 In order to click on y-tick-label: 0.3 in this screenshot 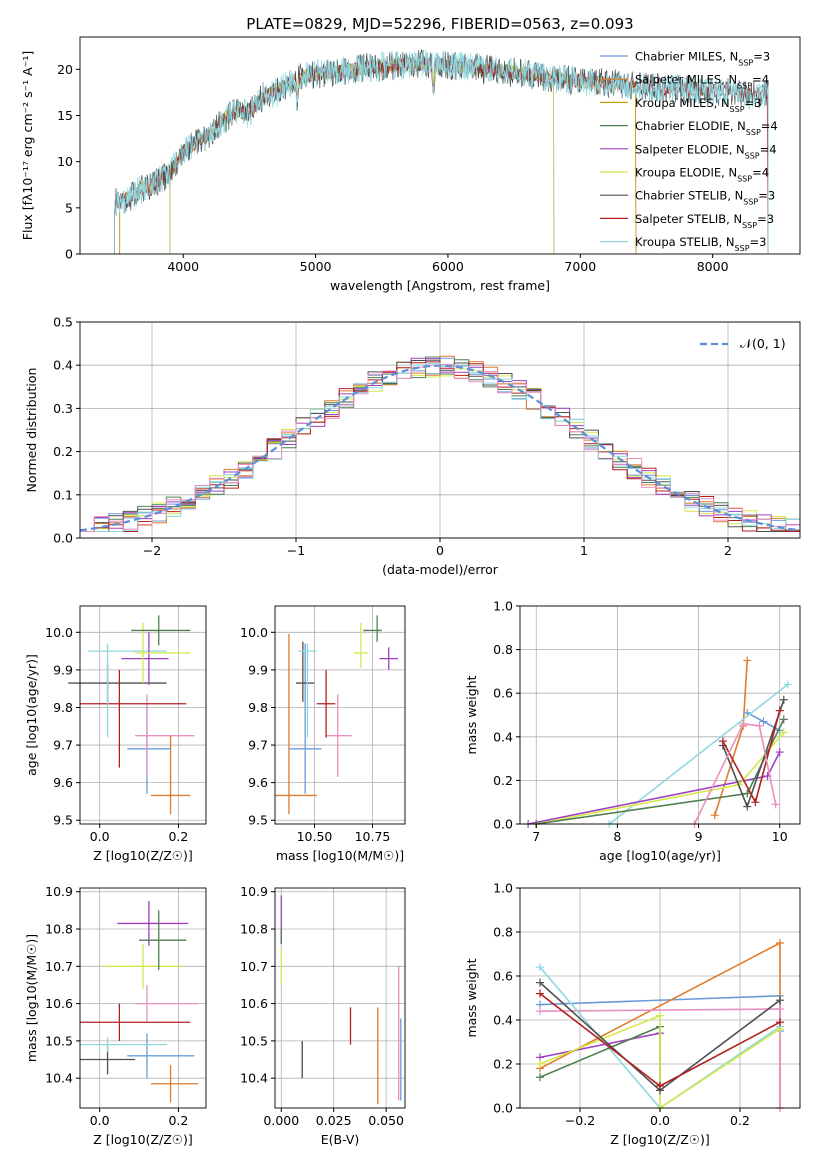, I will do `click(63, 408)`.